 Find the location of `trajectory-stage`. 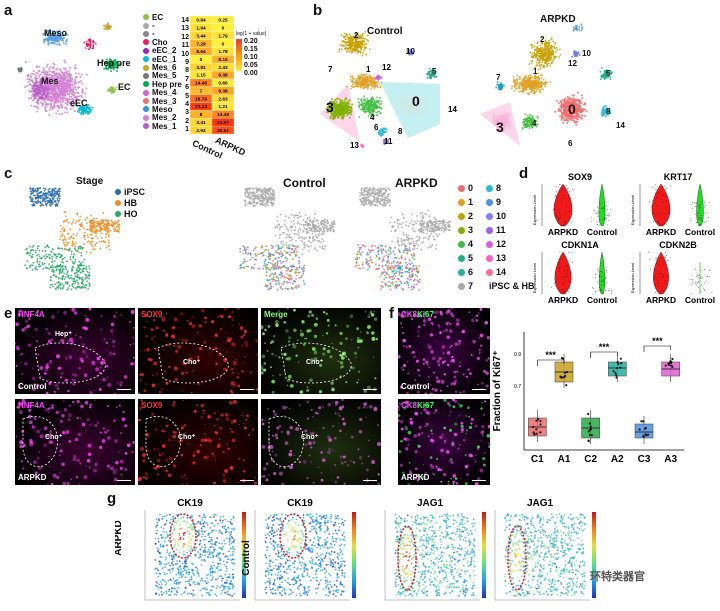

trajectory-stage is located at coordinates (72, 239).